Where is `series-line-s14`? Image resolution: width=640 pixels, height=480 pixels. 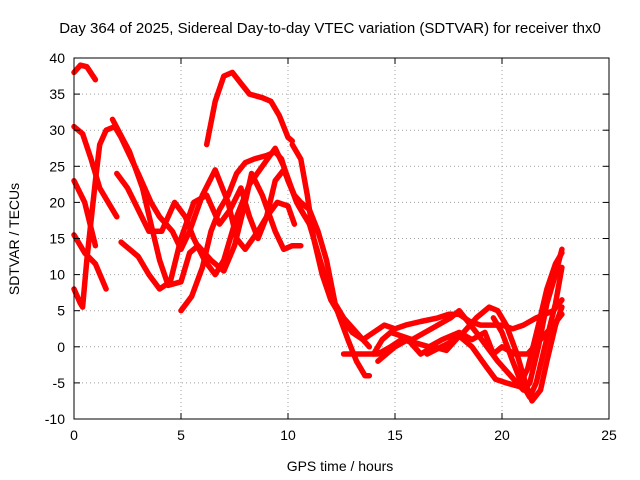
series-line-s14 is located at coordinates (470, 320).